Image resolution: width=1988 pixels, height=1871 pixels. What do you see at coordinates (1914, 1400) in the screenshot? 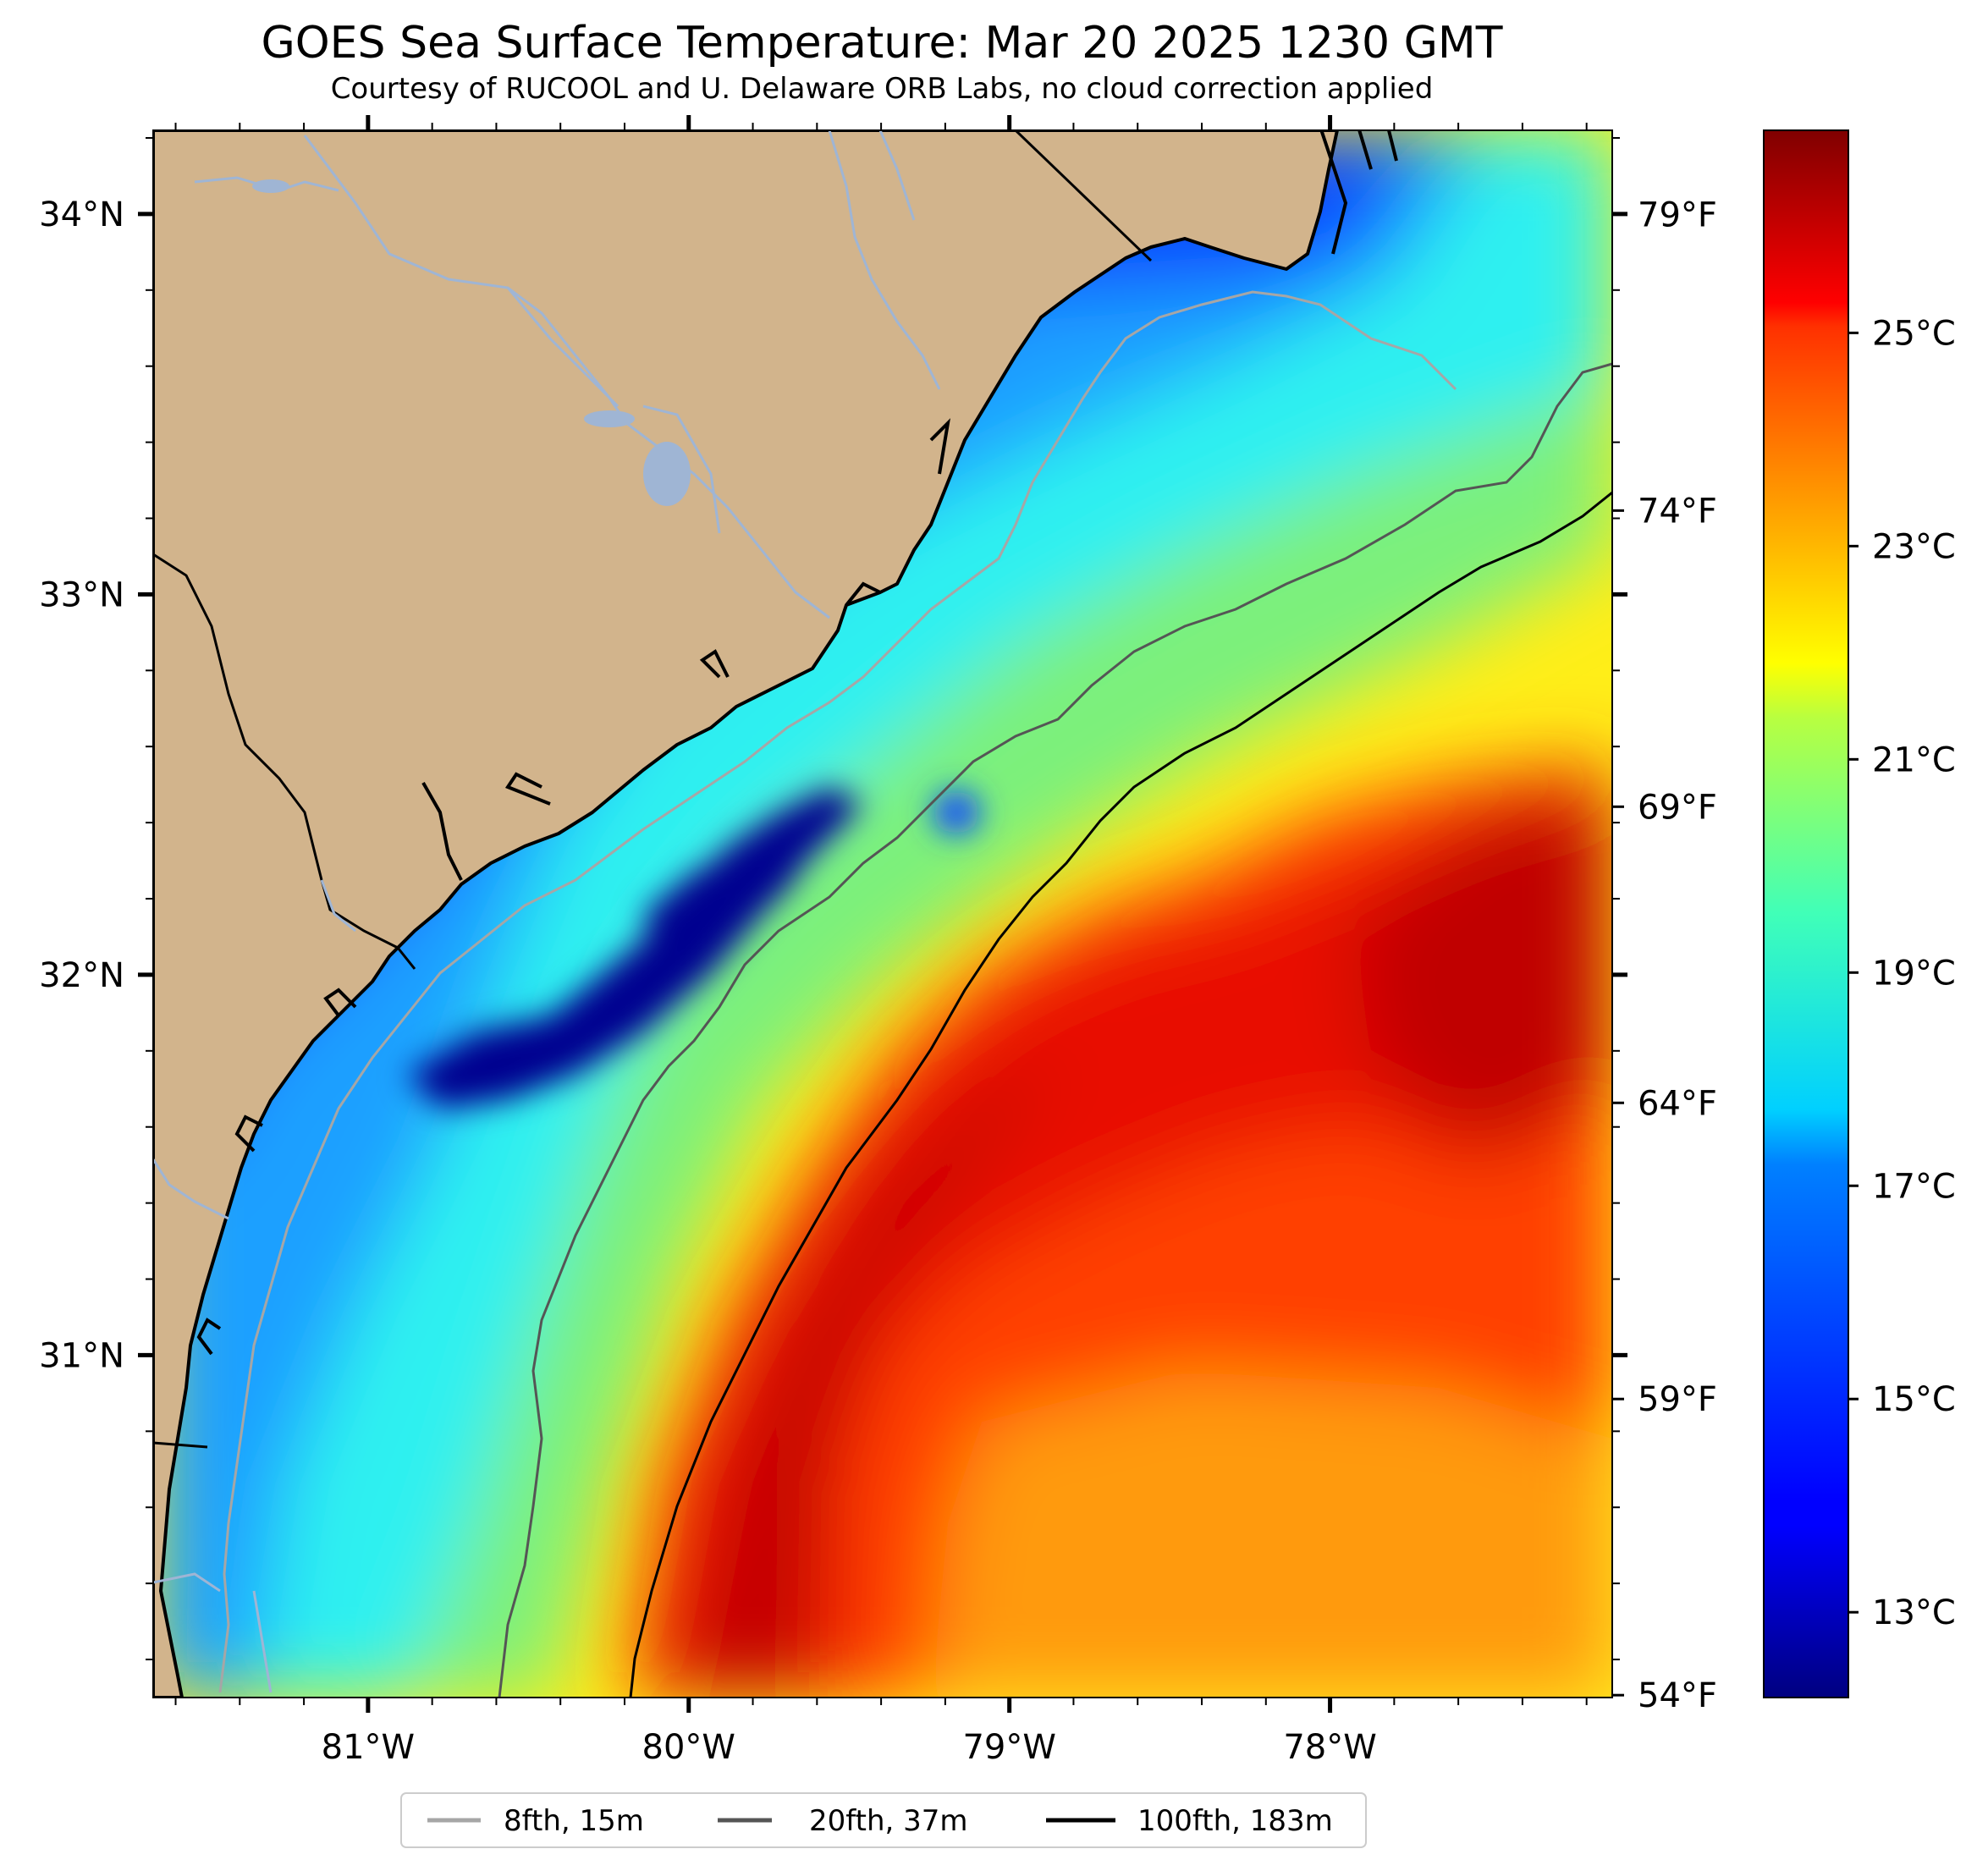
I see `colorbar-tick-label: 15°C` at bounding box center [1914, 1400].